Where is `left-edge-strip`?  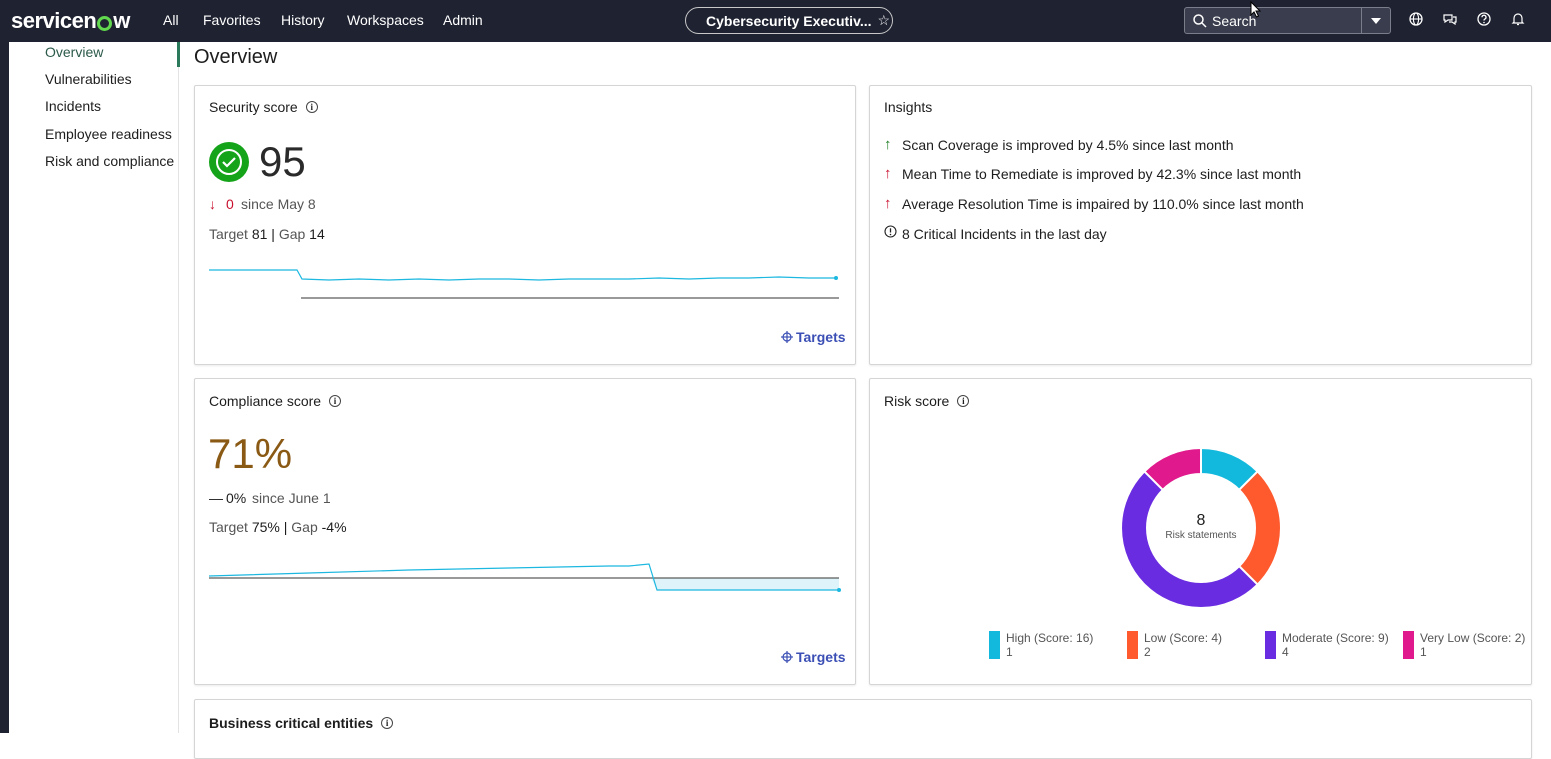 left-edge-strip is located at coordinates (4, 387).